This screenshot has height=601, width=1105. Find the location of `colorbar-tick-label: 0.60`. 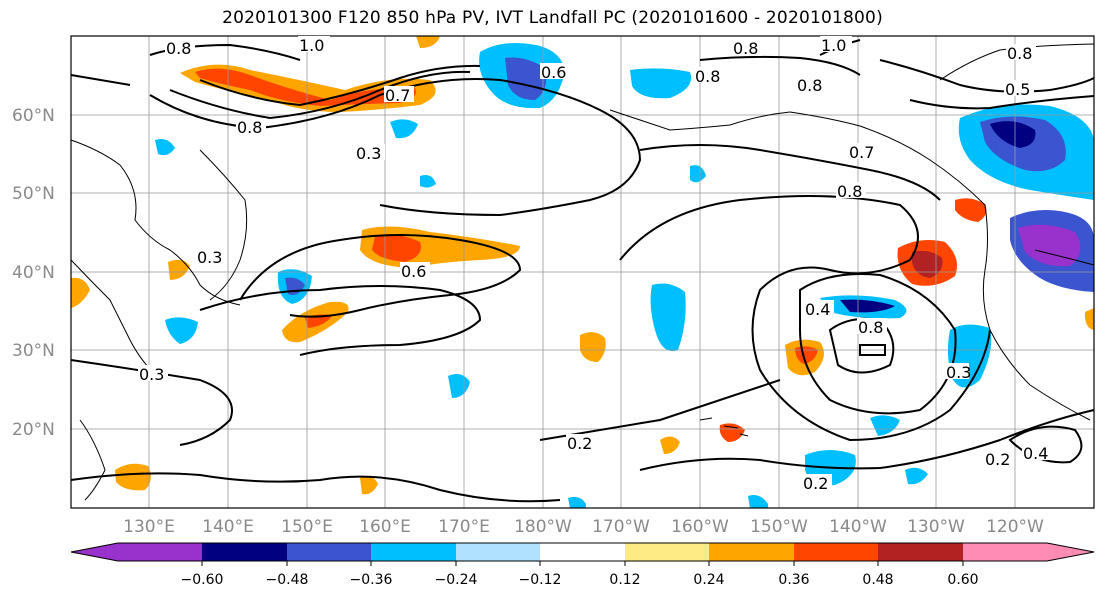

colorbar-tick-label: 0.60 is located at coordinates (962, 580).